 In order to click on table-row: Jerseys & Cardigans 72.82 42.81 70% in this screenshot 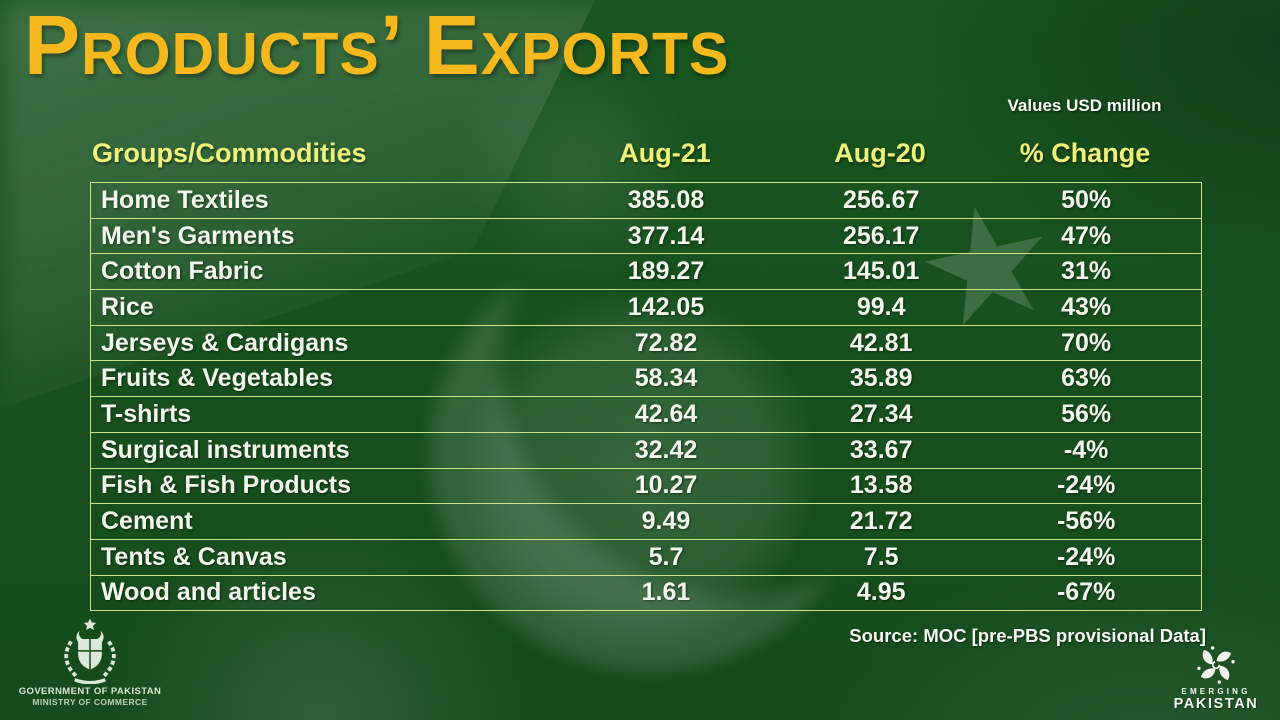, I will do `click(646, 343)`.